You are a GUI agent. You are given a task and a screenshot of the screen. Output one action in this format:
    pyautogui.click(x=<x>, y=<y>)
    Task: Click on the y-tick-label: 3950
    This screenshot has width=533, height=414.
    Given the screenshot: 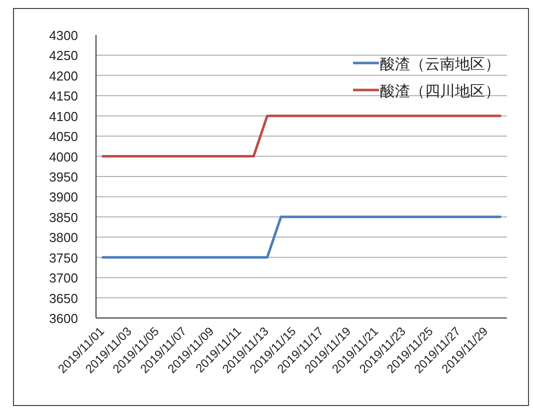 What is the action you would take?
    pyautogui.click(x=63, y=177)
    